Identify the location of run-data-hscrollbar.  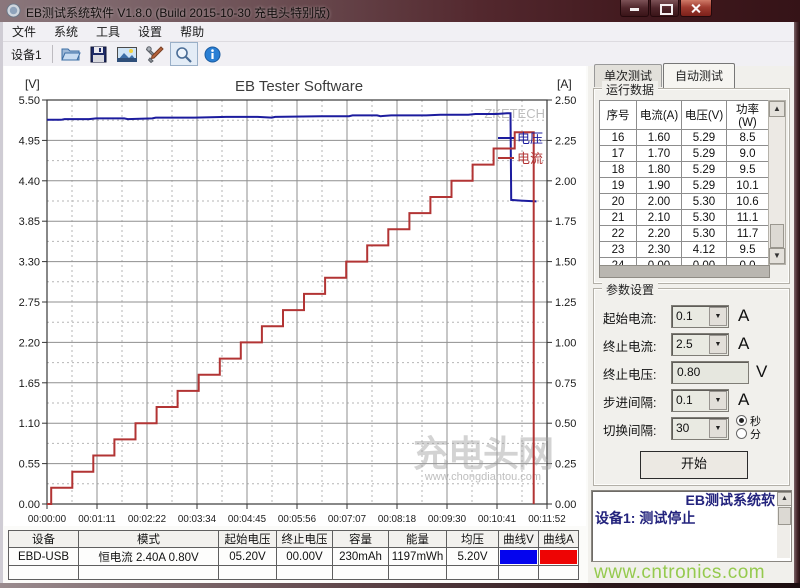
(684, 271).